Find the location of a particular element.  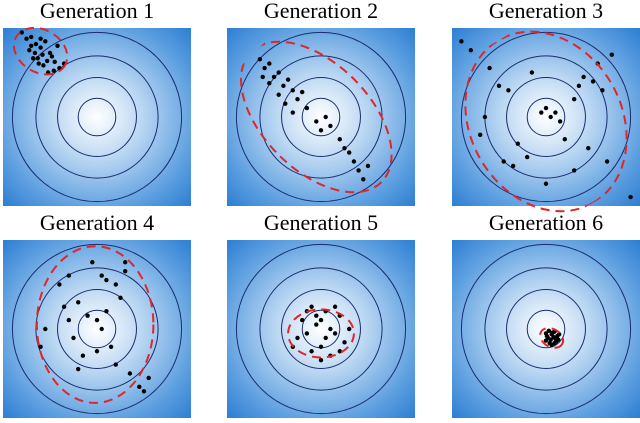

panel-title: Generation 1 is located at coordinates (97, 11).